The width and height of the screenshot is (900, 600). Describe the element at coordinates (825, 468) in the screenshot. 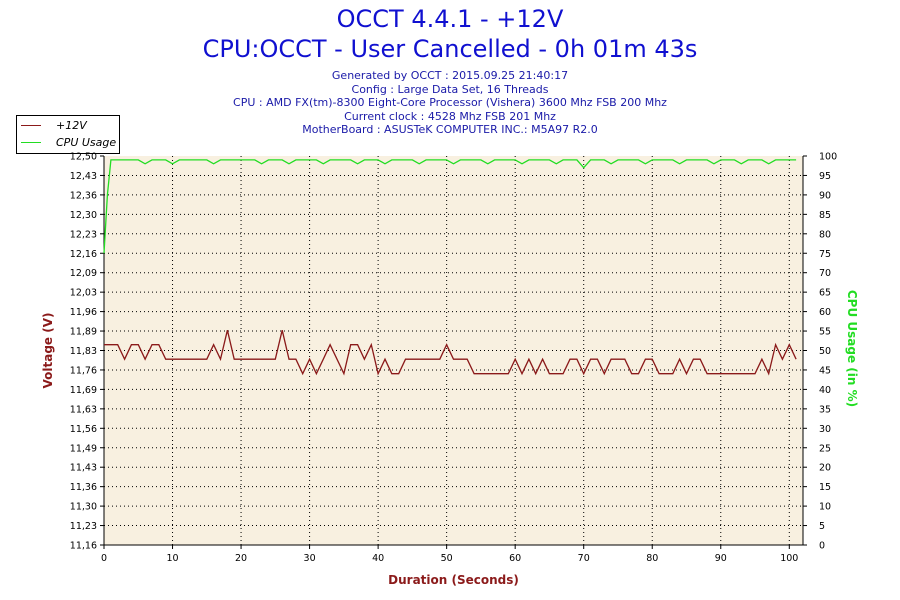

I see `y2-tick-label: 20` at that location.